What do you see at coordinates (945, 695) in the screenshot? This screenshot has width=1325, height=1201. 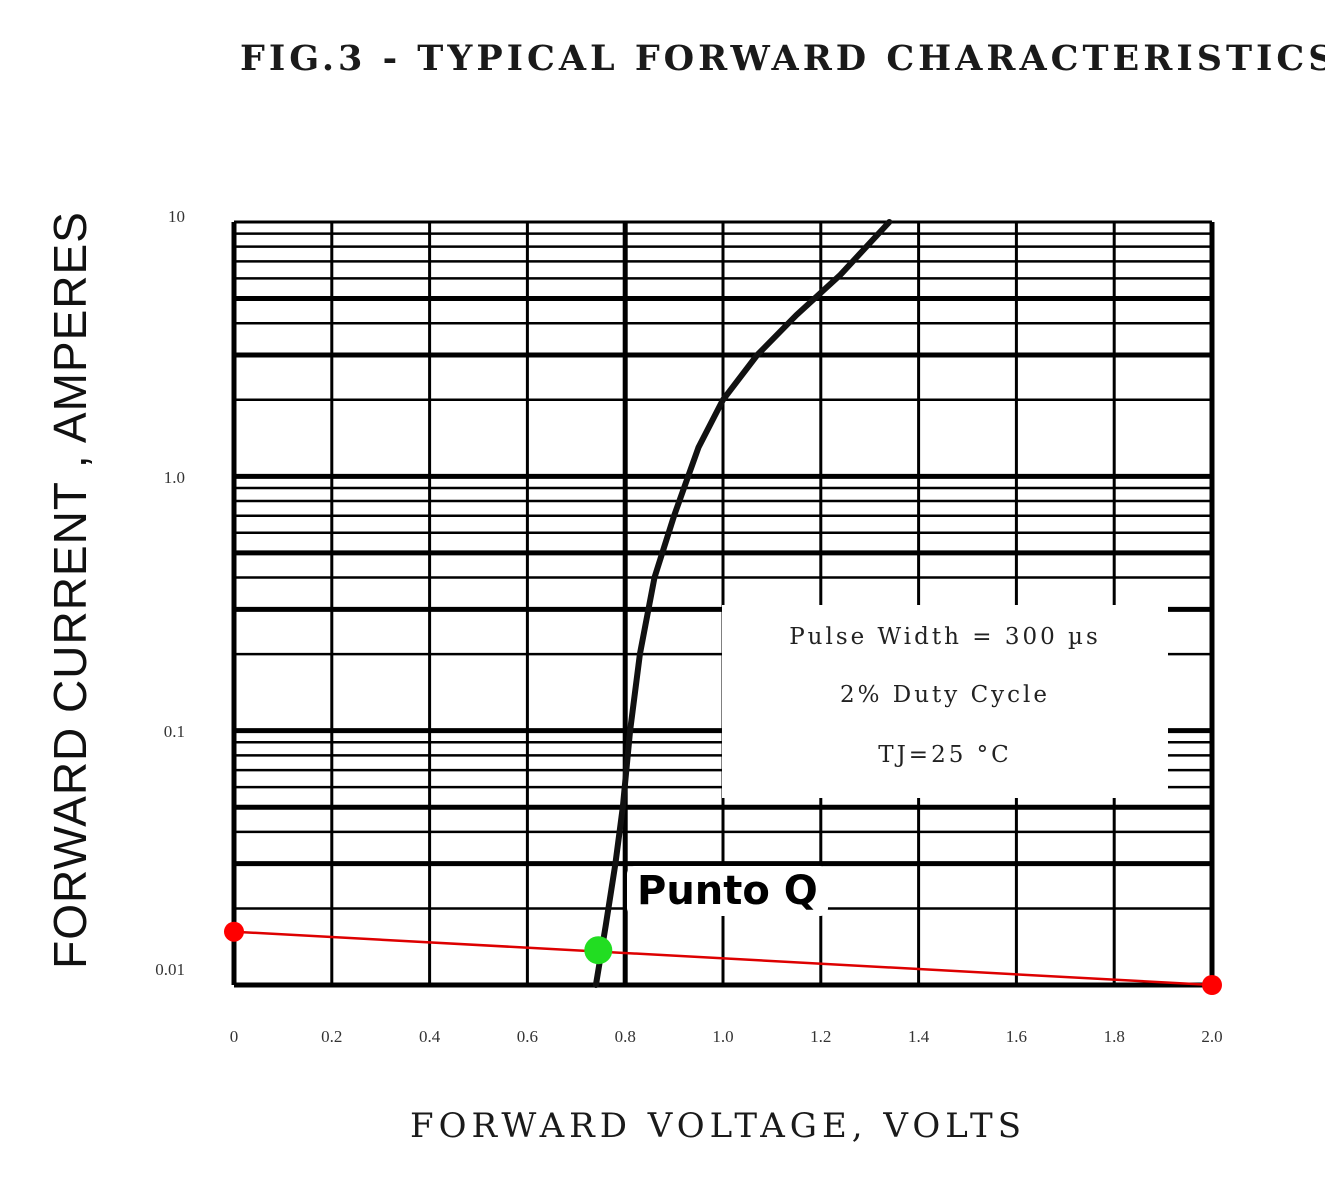 I see `note-line-2: 2% Duty Cycle` at bounding box center [945, 695].